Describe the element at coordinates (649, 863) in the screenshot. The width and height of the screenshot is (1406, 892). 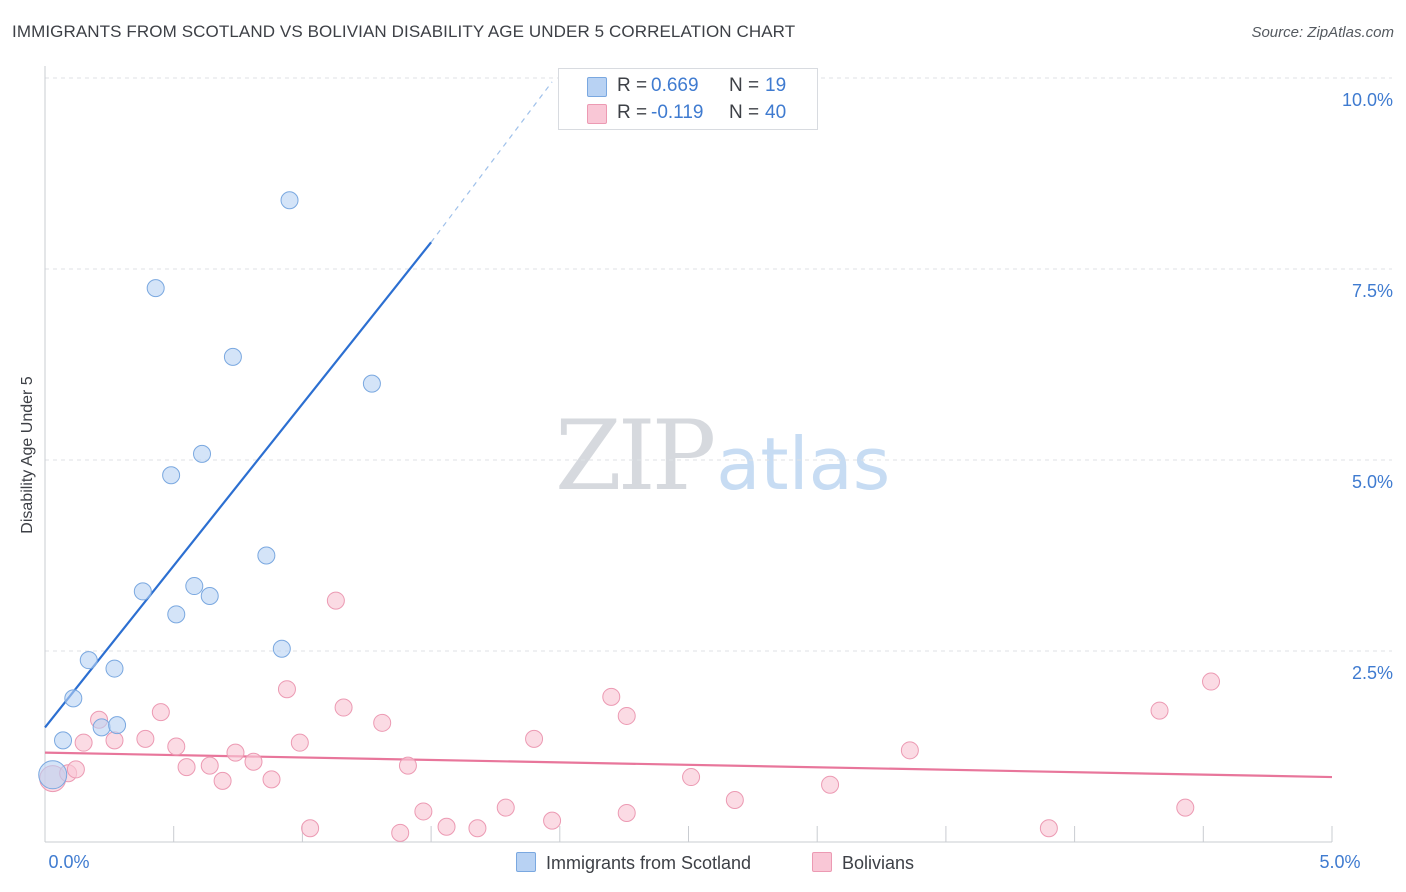
I see `series-label-scotland: Immigrants from Scotland` at that location.